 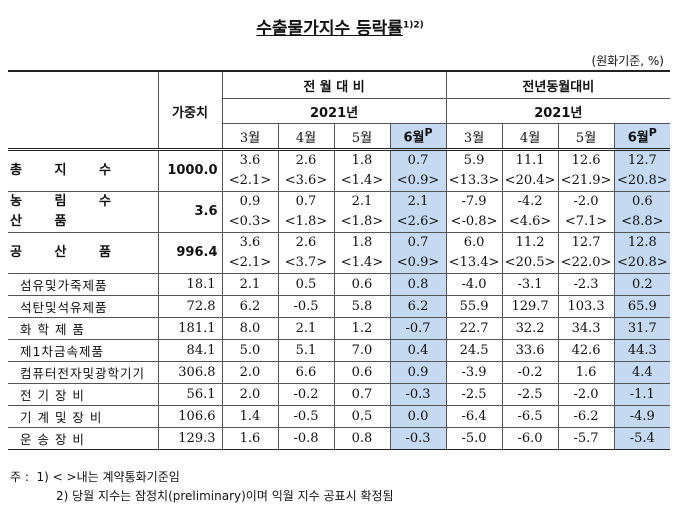 What do you see at coordinates (474, 306) in the screenshot?
I see `yoy-cell: 55.9` at bounding box center [474, 306].